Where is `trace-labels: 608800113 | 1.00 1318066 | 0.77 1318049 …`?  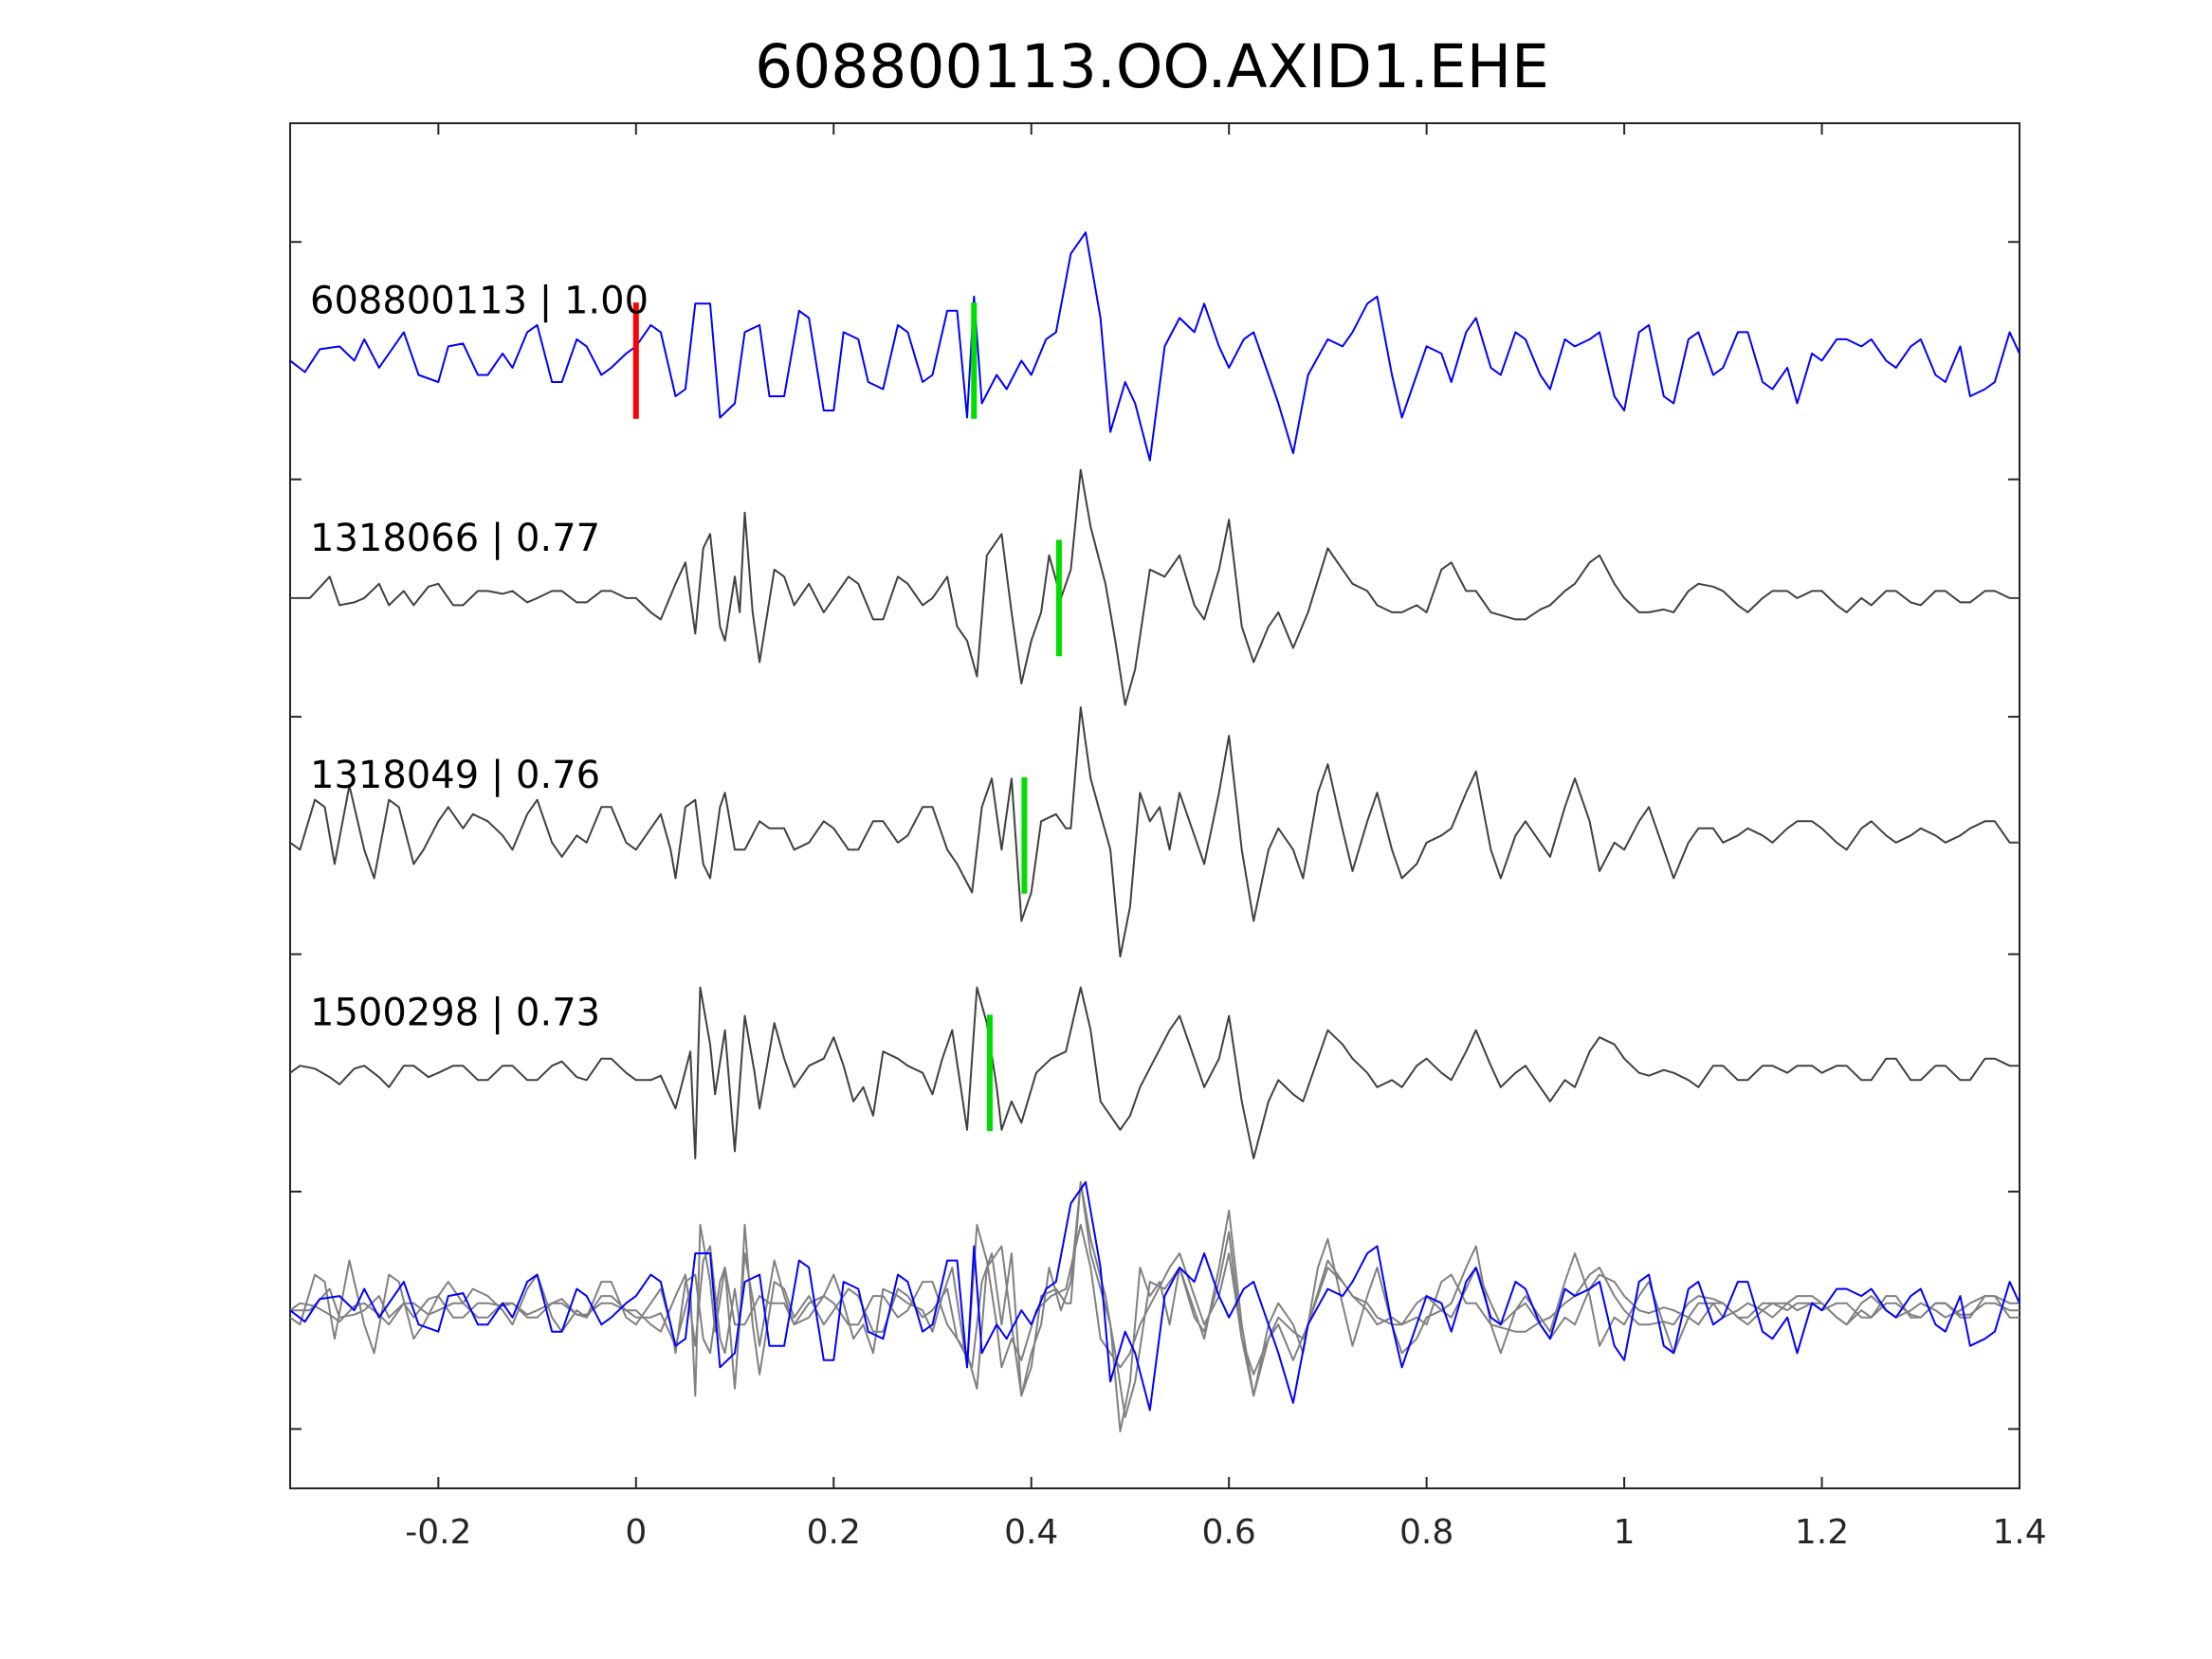
trace-labels: 608800113 | 1.00 1318066 | 0.77 1318049 … is located at coordinates (479, 656).